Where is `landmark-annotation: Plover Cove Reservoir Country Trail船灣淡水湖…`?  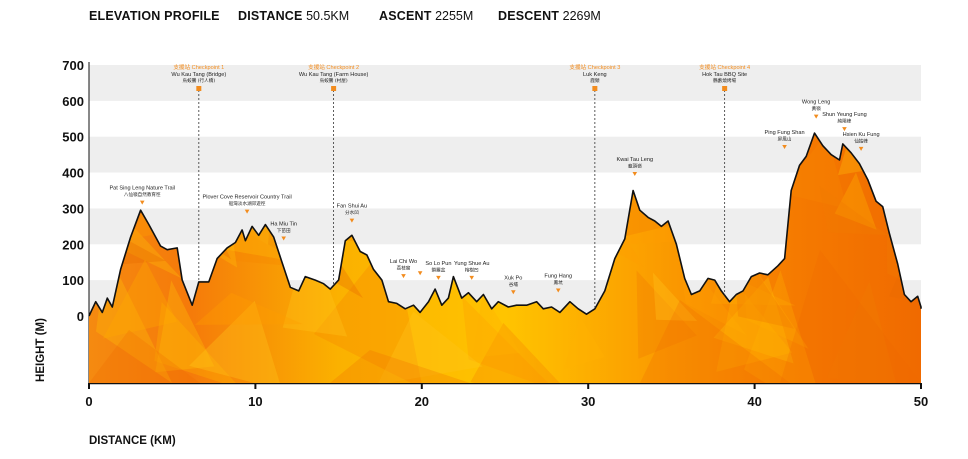 landmark-annotation: Plover Cove Reservoir Country Trail船灣淡水湖… is located at coordinates (247, 204).